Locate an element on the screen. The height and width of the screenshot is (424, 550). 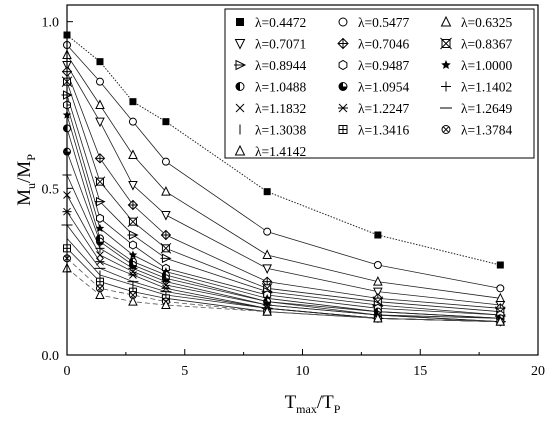
legend-item: λ=1.0488 is located at coordinates (271, 87).